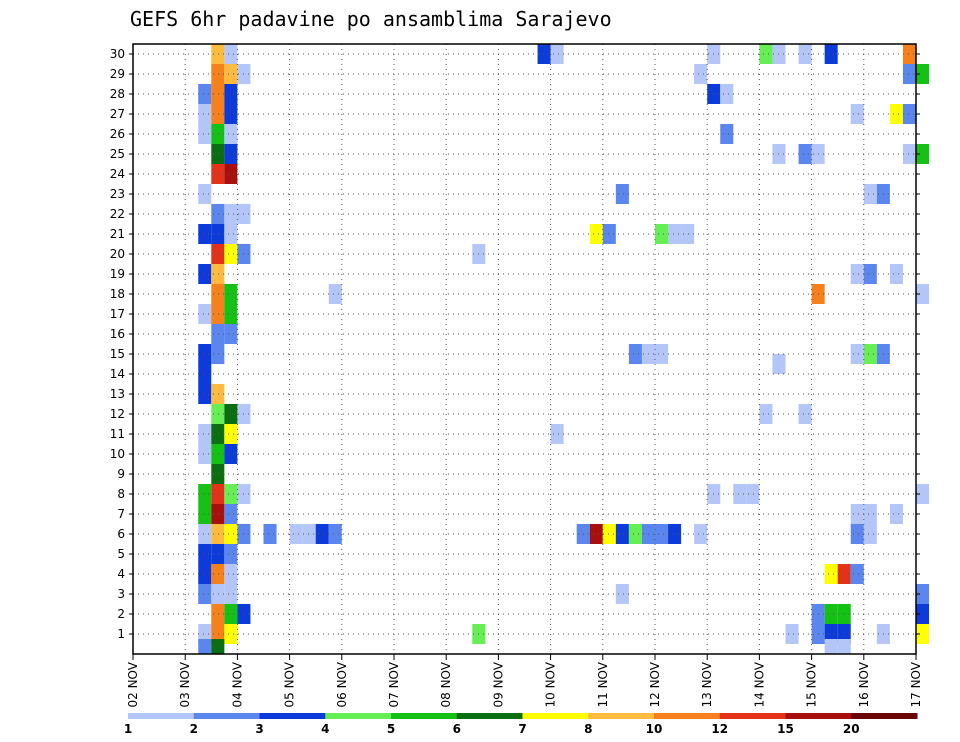  I want to click on y-tick-label: 5, so click(121, 554).